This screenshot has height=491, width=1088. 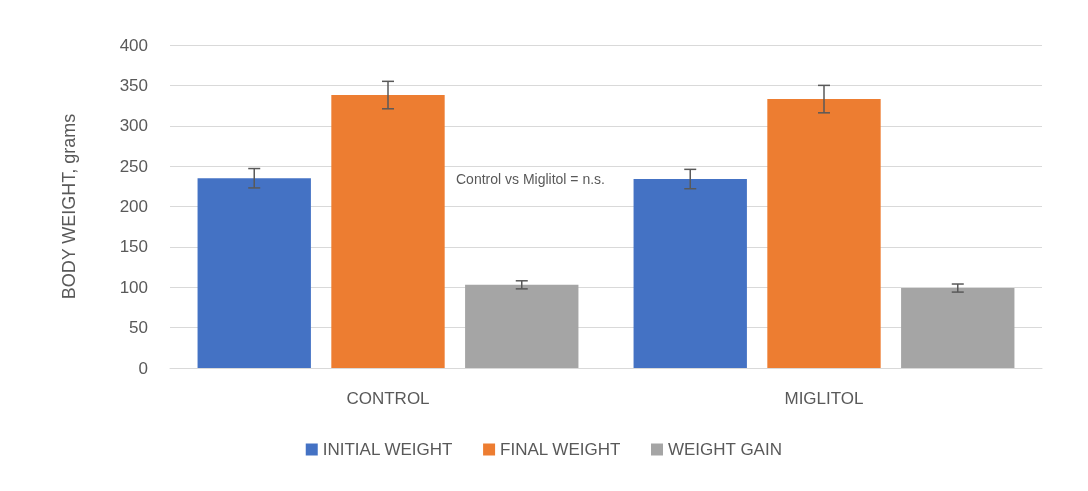 I want to click on legend-label: FINAL WEIGHT, so click(x=560, y=449).